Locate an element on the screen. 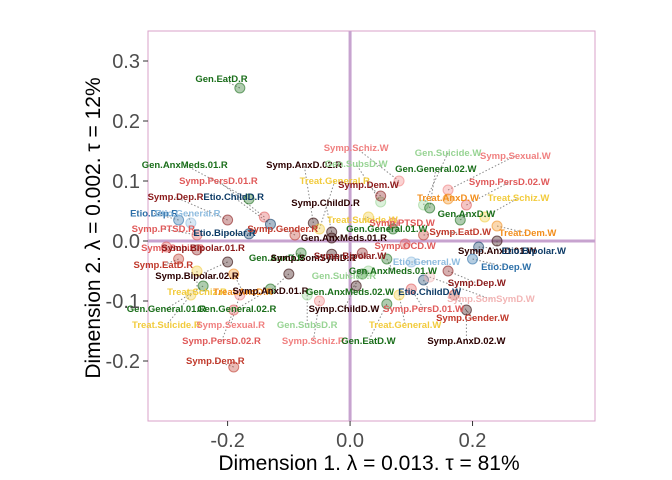 This screenshot has width=672, height=480. data-label: Symp.Bipolar.W is located at coordinates (350, 256).